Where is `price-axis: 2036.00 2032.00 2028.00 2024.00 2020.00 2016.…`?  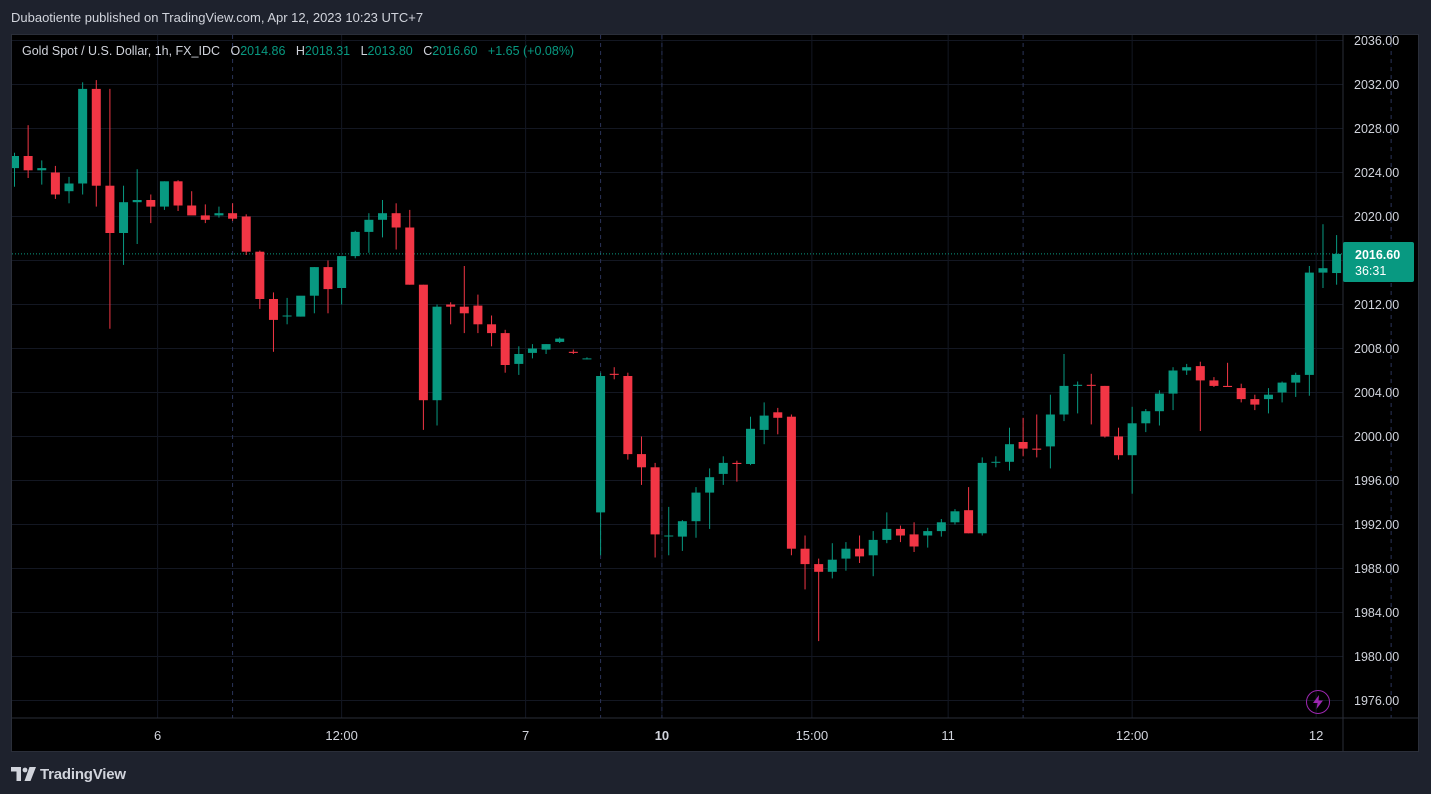
price-axis: 2036.00 2032.00 2028.00 2024.00 2020.00 2016.… is located at coordinates (1376, 371).